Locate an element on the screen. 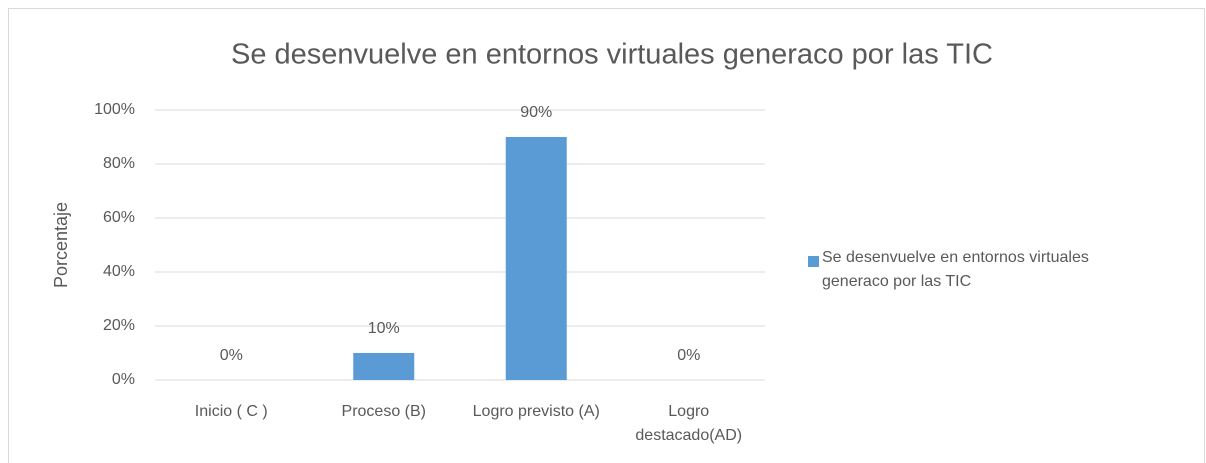 The width and height of the screenshot is (1206, 463). data-label: 90% is located at coordinates (536, 112).